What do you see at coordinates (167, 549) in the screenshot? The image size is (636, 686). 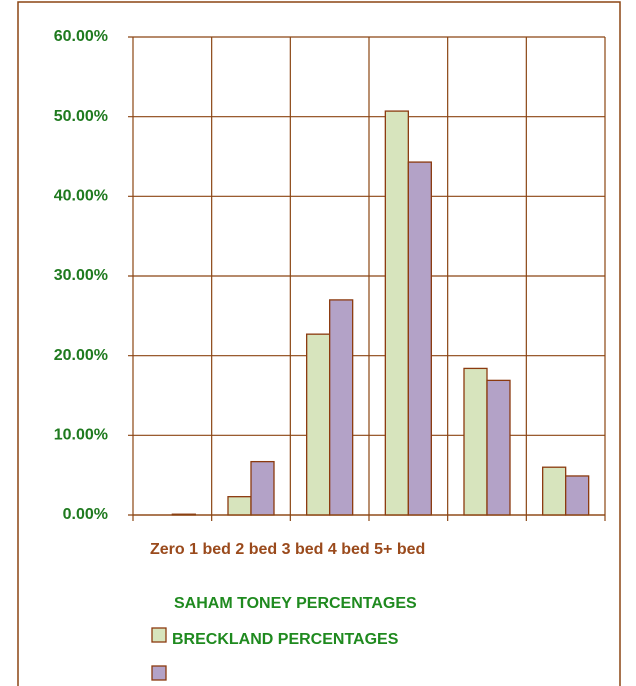 I see `x-tick-label: Zero` at bounding box center [167, 549].